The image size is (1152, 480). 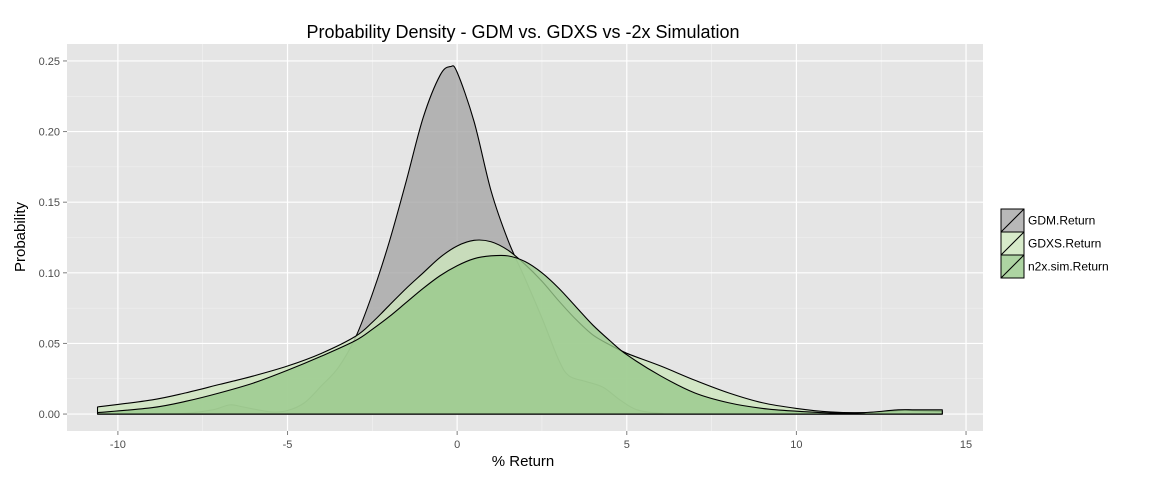 What do you see at coordinates (49, 203) in the screenshot?
I see `y-tick-label: 0.15` at bounding box center [49, 203].